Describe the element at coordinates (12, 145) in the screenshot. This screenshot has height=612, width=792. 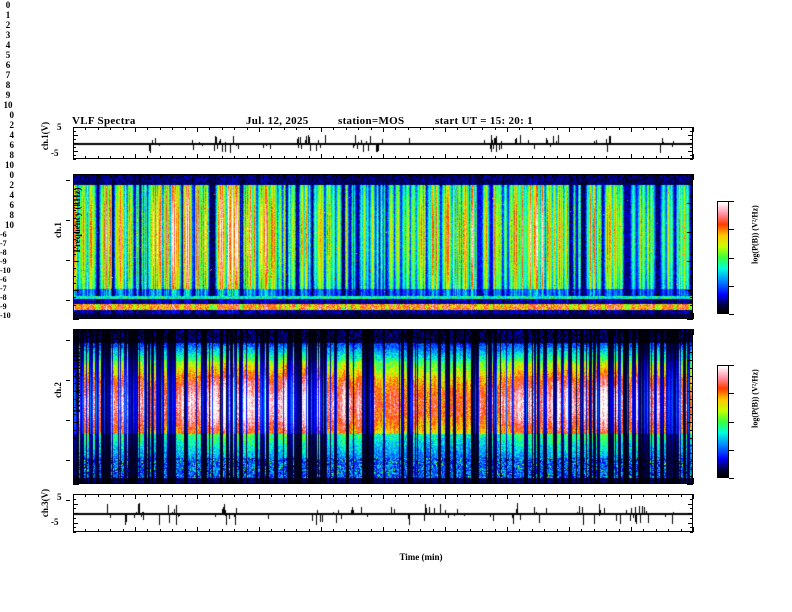
I see `ch1-ytick-label-3: 6` at that location.